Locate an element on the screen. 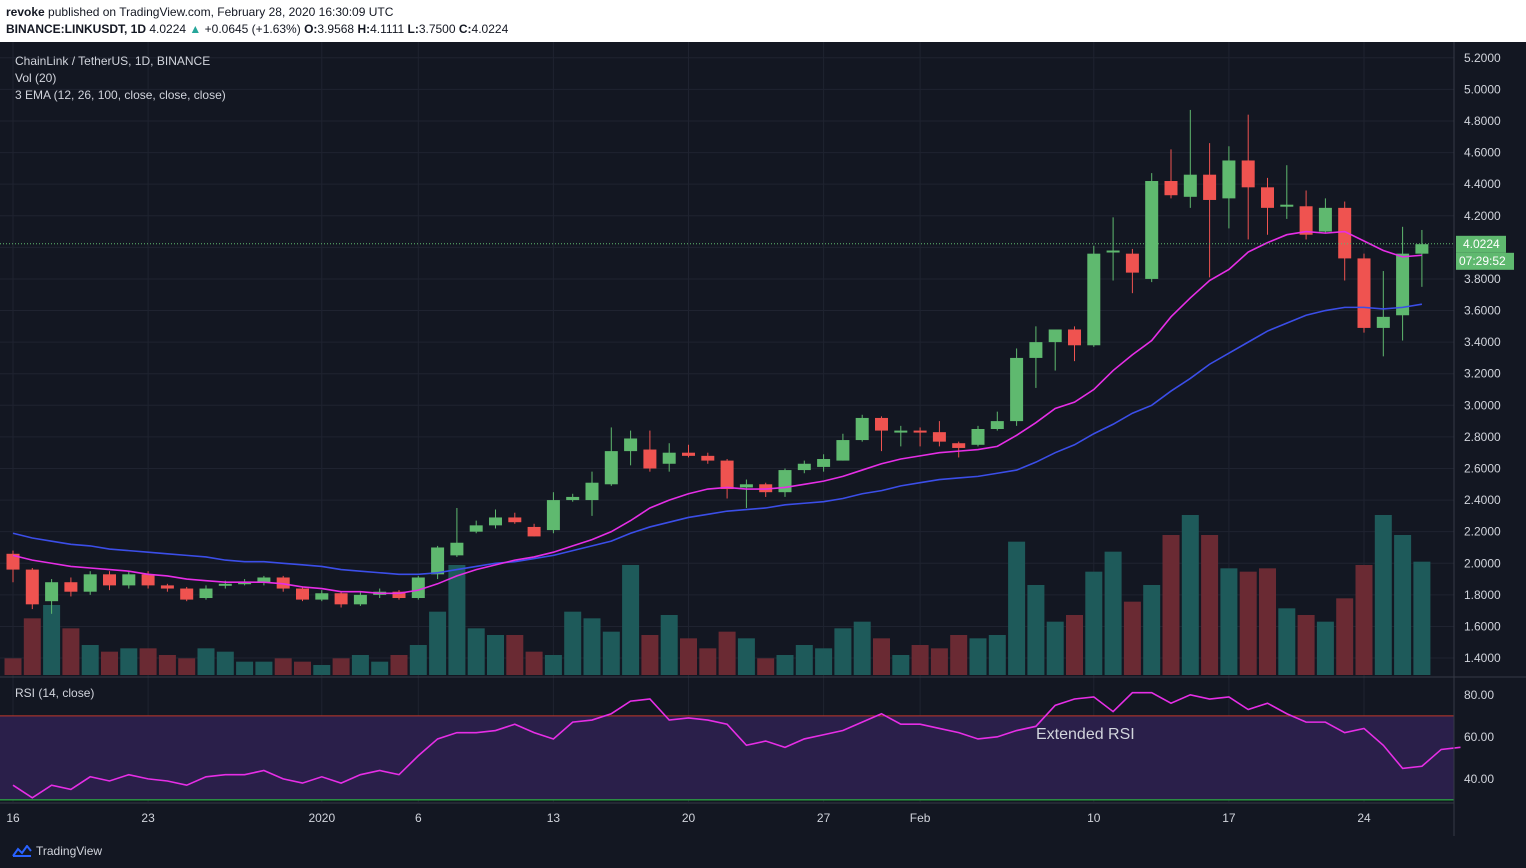 Image resolution: width=1526 pixels, height=868 pixels. legend-ema: 3 EMA (12, 26, 100, close, close, close) is located at coordinates (120, 95).